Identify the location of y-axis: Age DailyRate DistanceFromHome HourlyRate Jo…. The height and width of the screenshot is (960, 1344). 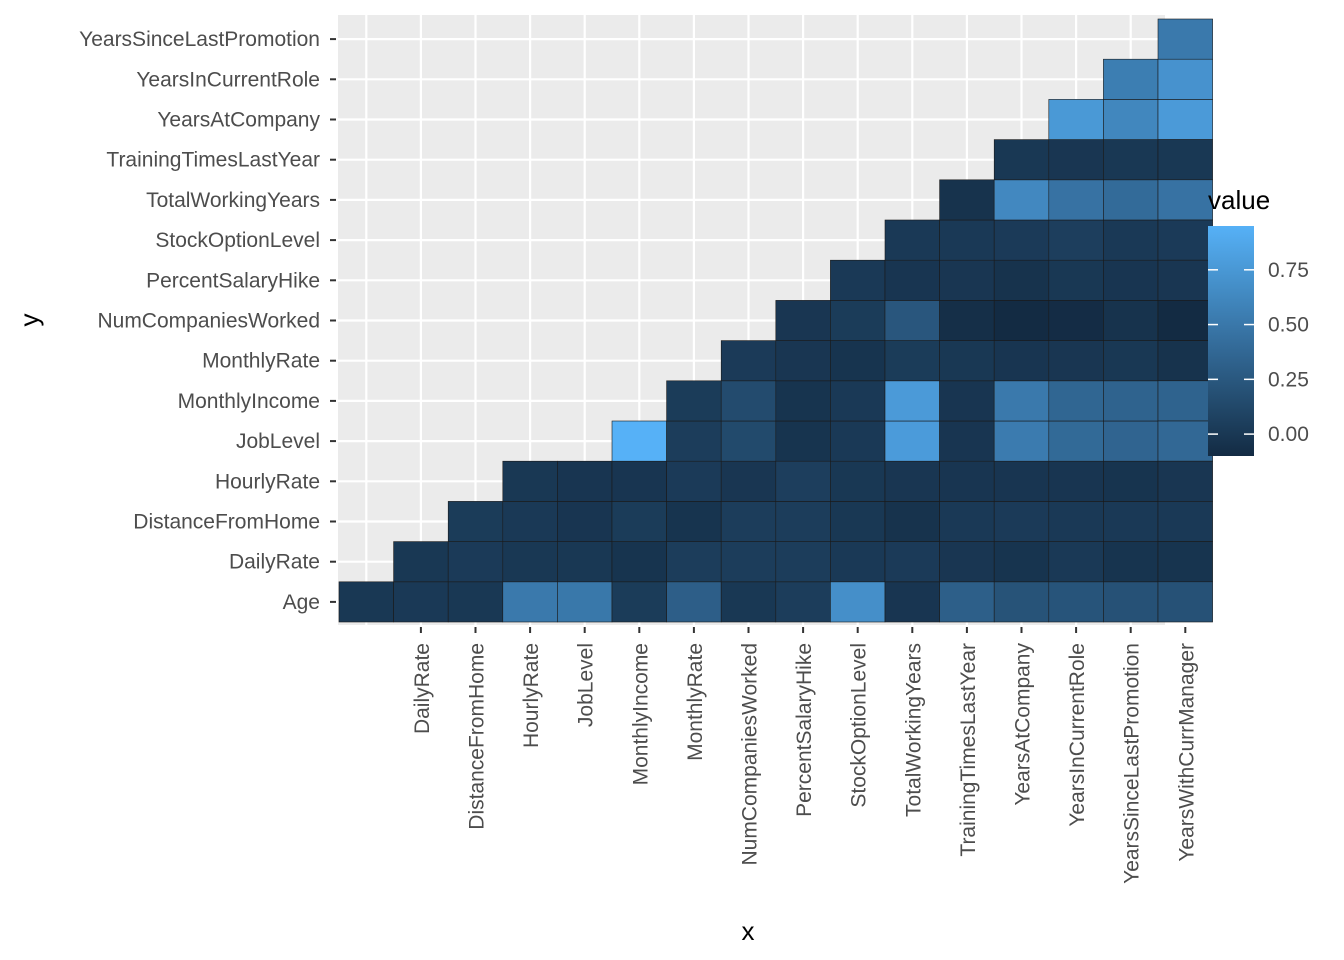
(207, 321).